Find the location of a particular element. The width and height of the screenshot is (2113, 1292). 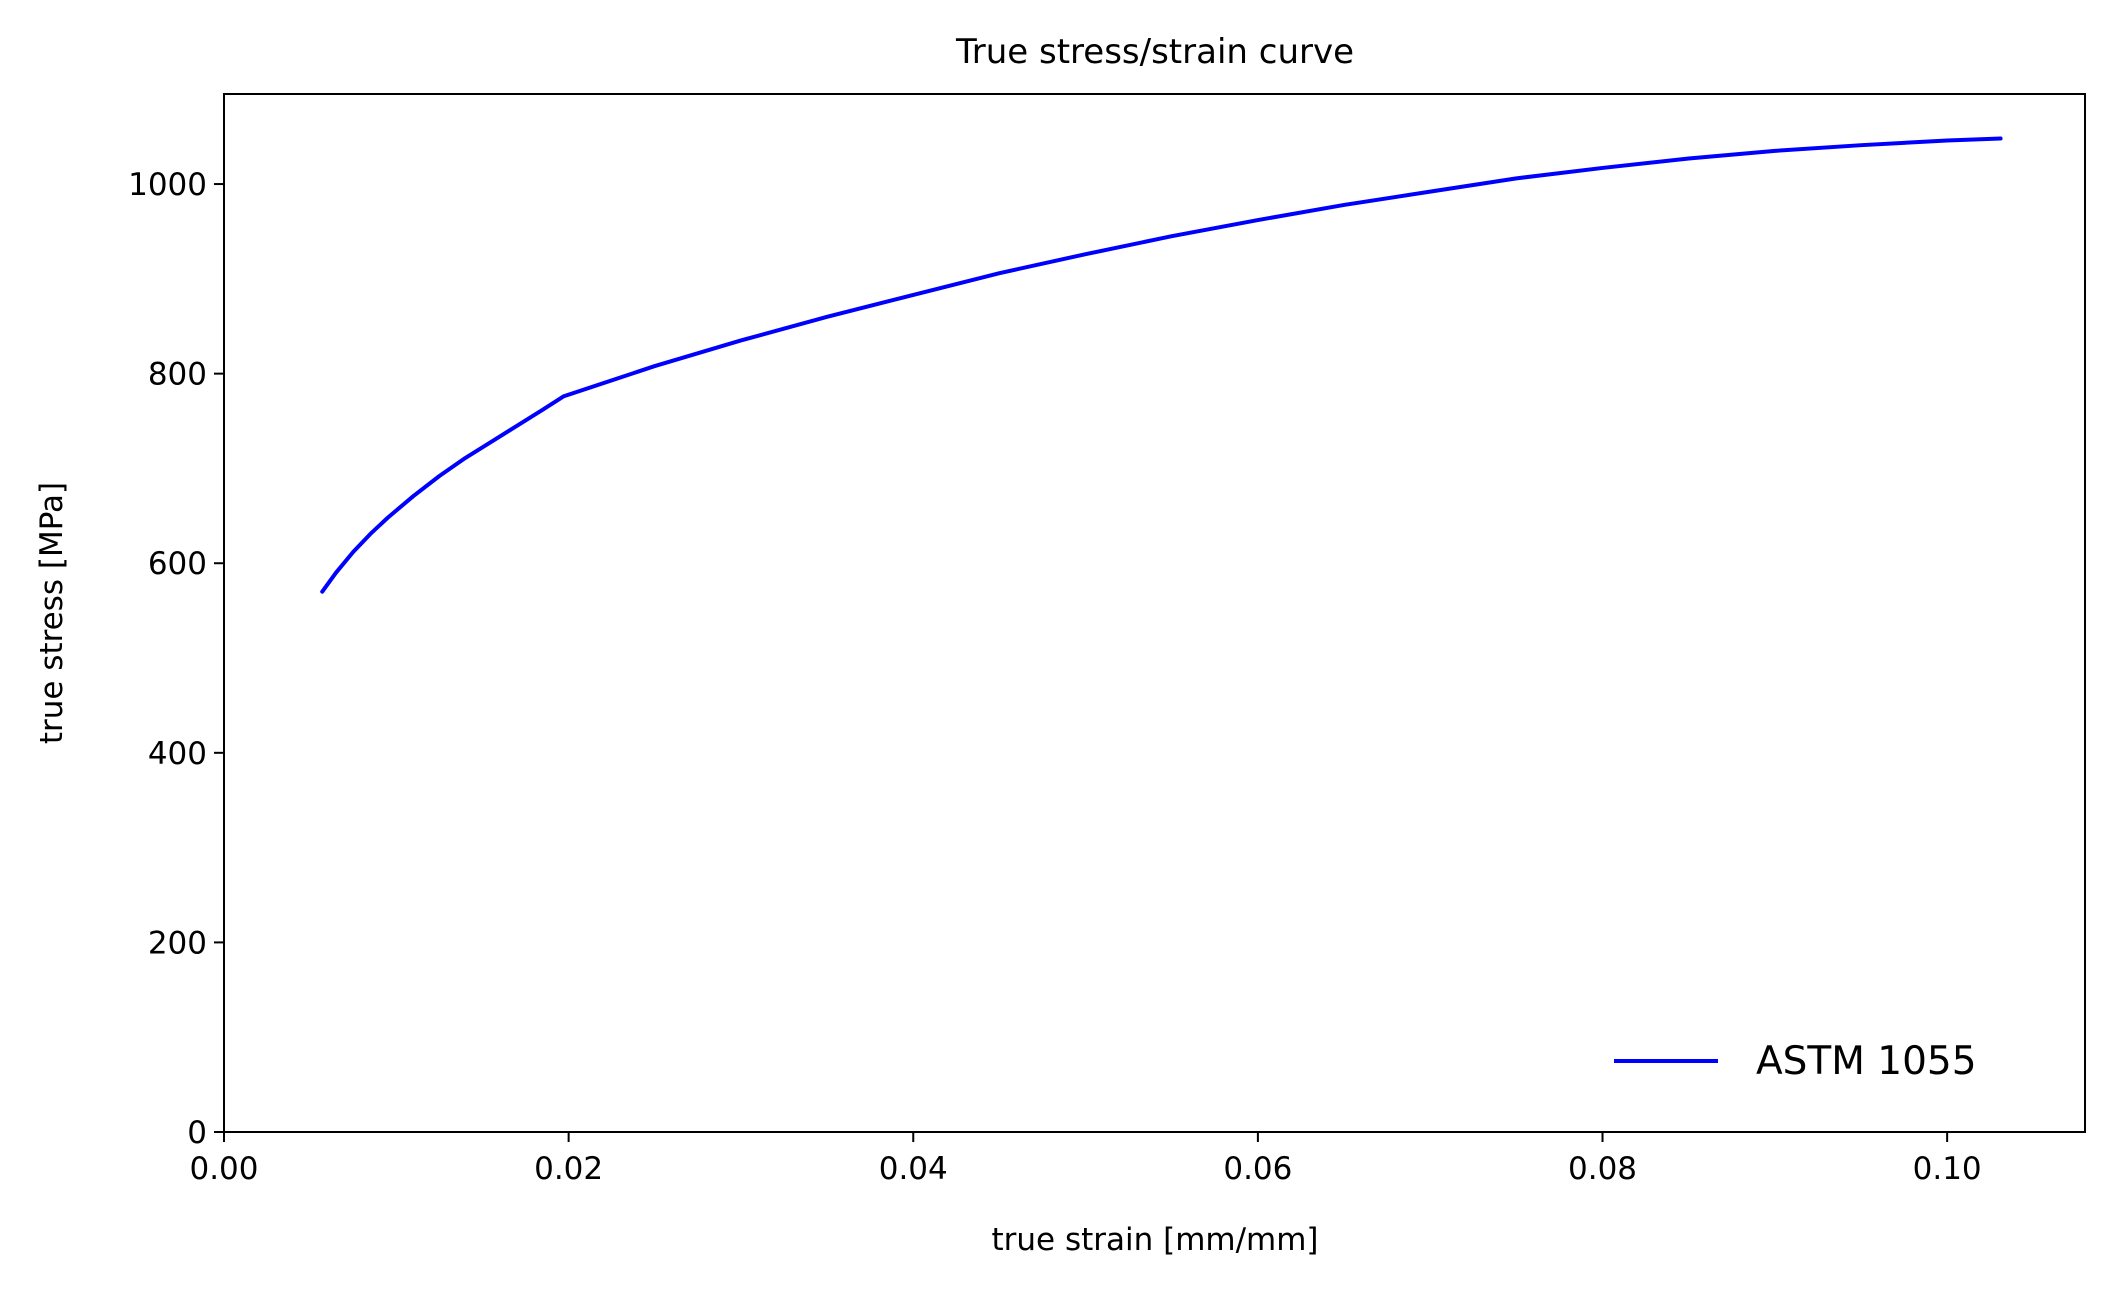

x-tick-label: 0.06 is located at coordinates (1257, 1169).